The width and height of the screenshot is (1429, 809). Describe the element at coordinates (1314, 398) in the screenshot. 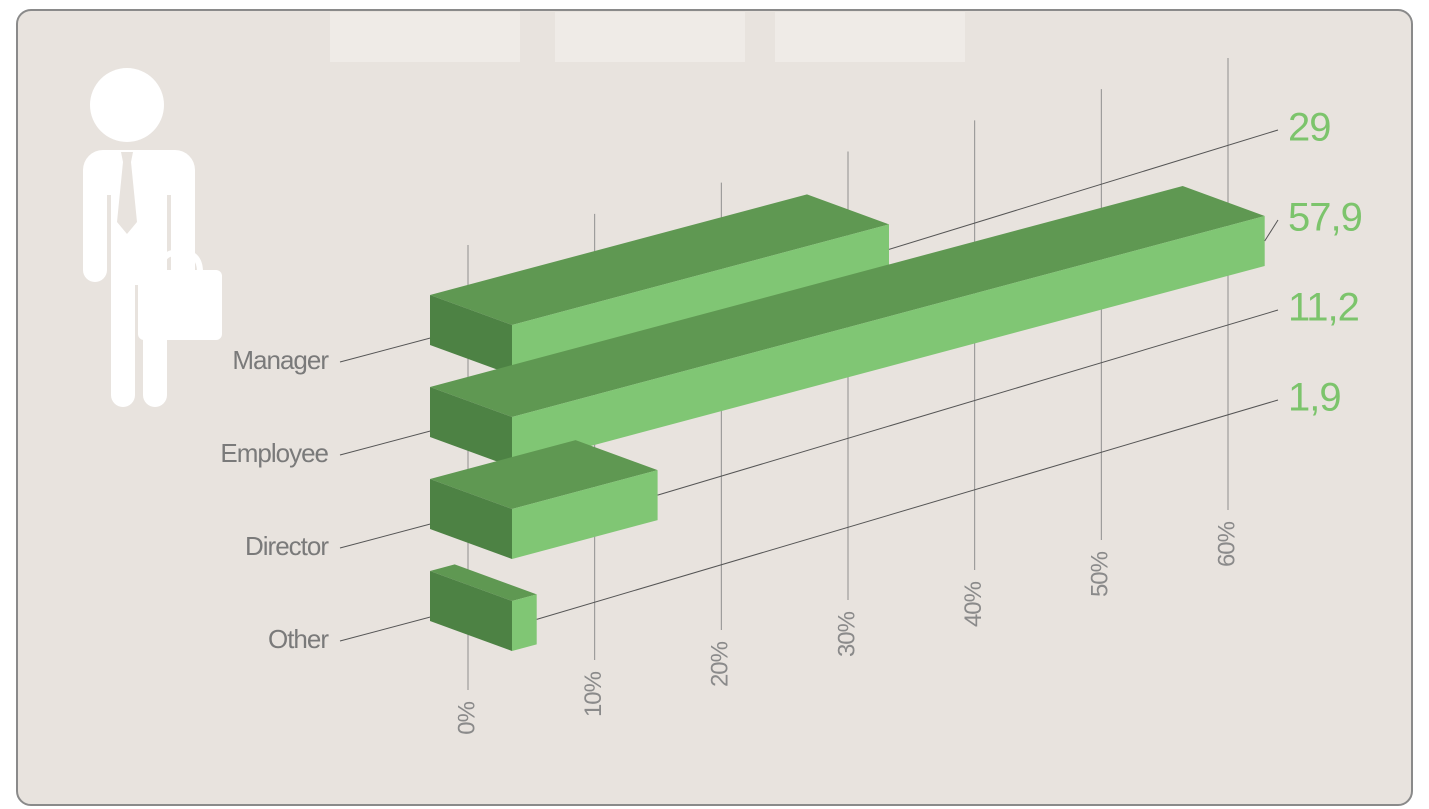

I see `value-label: 1,9` at that location.